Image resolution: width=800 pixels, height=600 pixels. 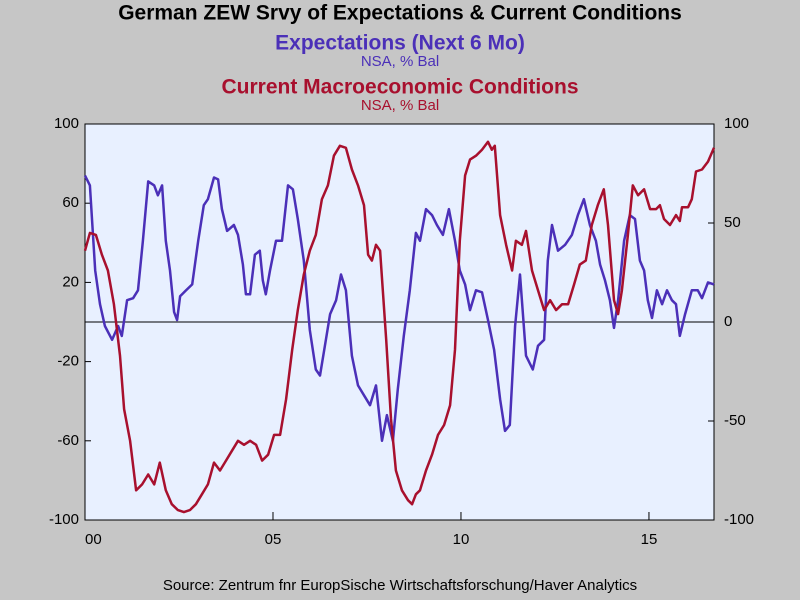 I want to click on y-tick-label: 20, so click(x=70, y=281).